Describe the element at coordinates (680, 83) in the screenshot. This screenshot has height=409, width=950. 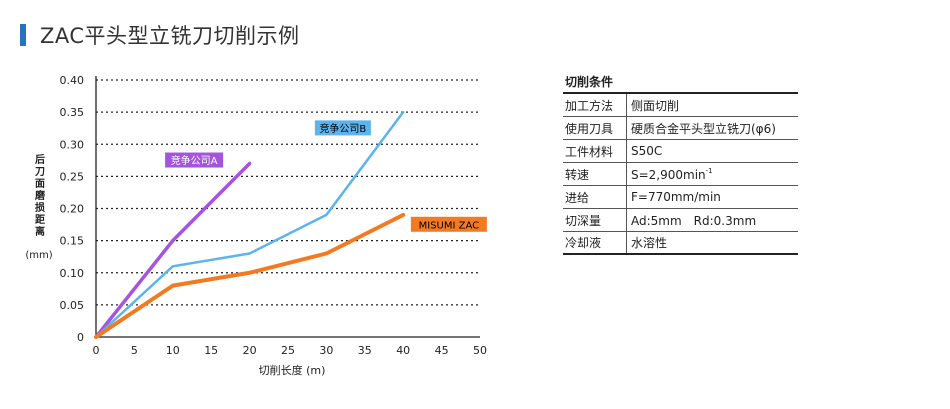
I see `conditions-heading: 切削条件` at that location.